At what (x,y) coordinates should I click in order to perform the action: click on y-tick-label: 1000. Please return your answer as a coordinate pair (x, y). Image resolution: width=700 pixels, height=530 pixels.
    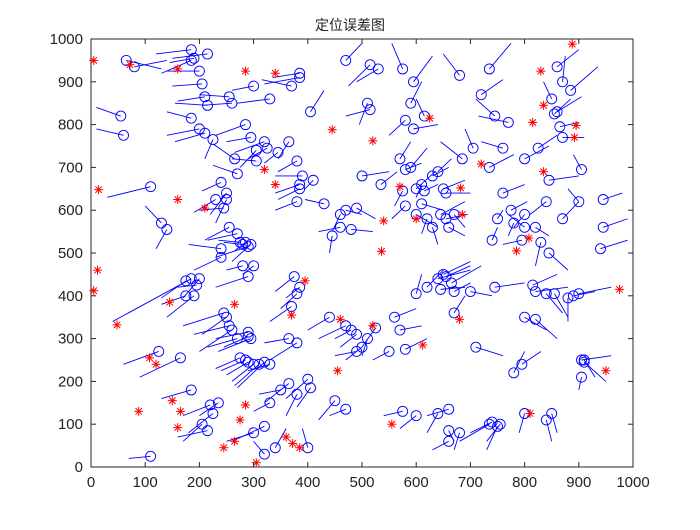
    Looking at the image, I should click on (66, 39).